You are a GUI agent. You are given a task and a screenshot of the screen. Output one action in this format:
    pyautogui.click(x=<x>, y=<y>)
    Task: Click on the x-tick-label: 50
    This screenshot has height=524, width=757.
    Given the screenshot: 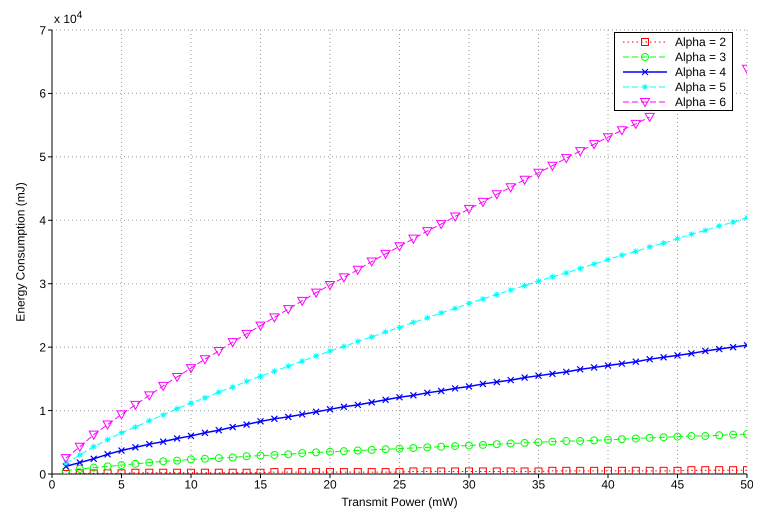 What is the action you would take?
    pyautogui.click(x=747, y=485)
    